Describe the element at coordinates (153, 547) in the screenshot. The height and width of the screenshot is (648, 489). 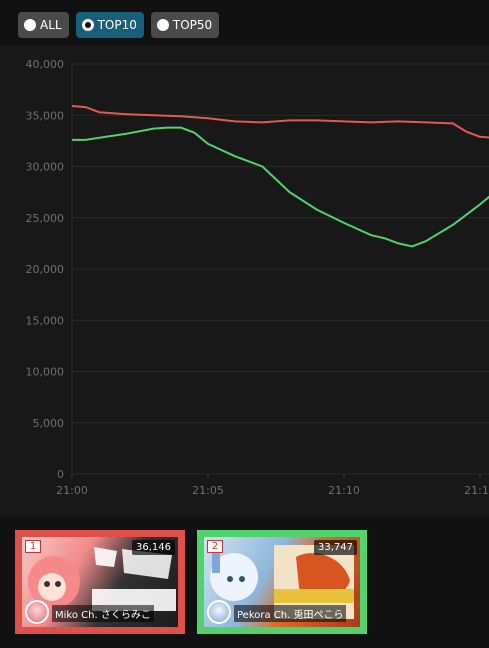
I see `viewer-count: 36,146` at that location.